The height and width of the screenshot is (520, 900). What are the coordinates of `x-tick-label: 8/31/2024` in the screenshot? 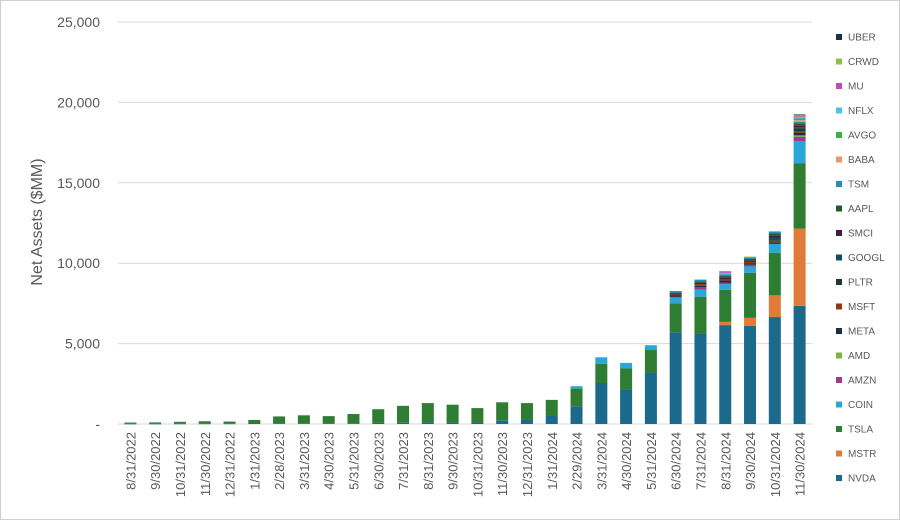 It's located at (725, 461).